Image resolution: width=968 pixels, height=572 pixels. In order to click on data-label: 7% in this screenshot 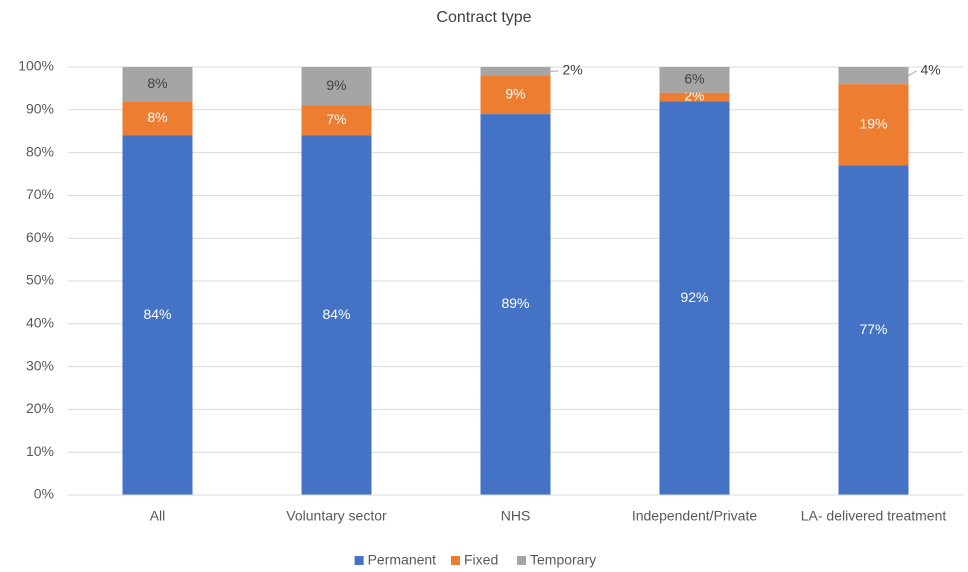, I will do `click(336, 119)`.